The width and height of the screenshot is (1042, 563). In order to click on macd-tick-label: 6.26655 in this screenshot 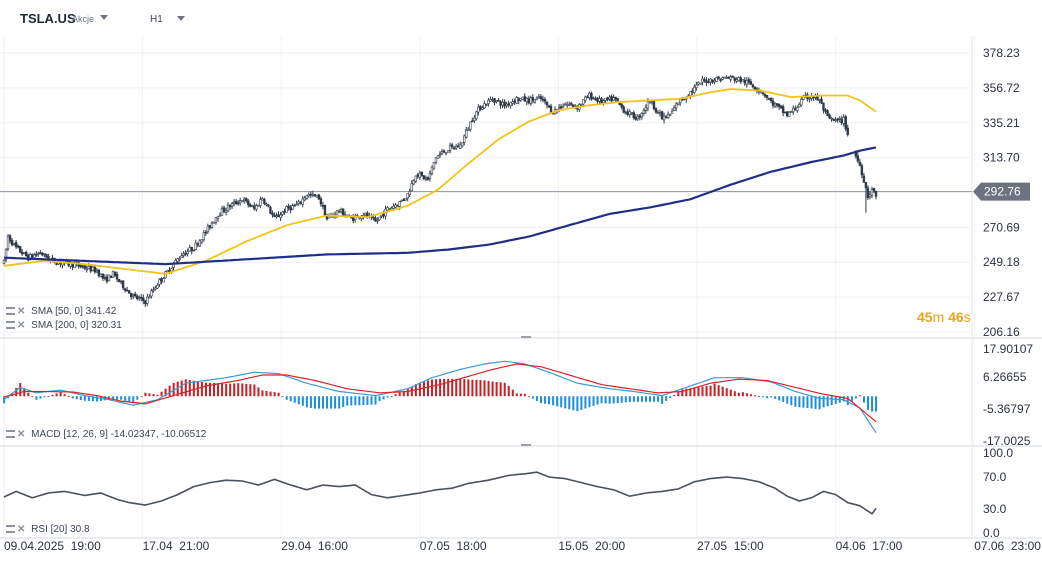, I will do `click(1005, 377)`.